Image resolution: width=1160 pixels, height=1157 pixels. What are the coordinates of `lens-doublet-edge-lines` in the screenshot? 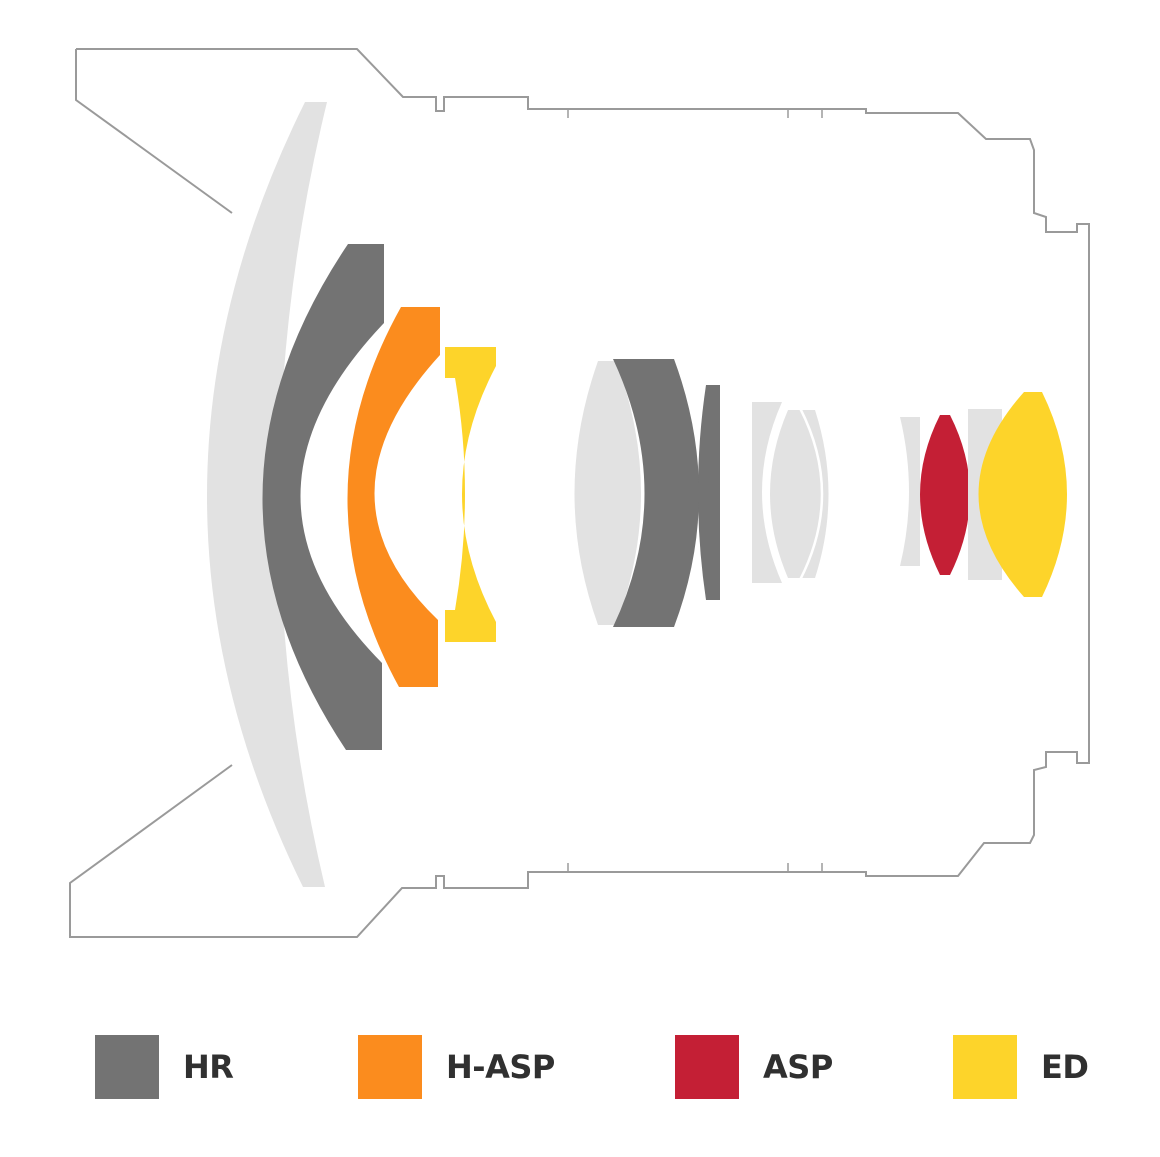 It's located at (794, 494).